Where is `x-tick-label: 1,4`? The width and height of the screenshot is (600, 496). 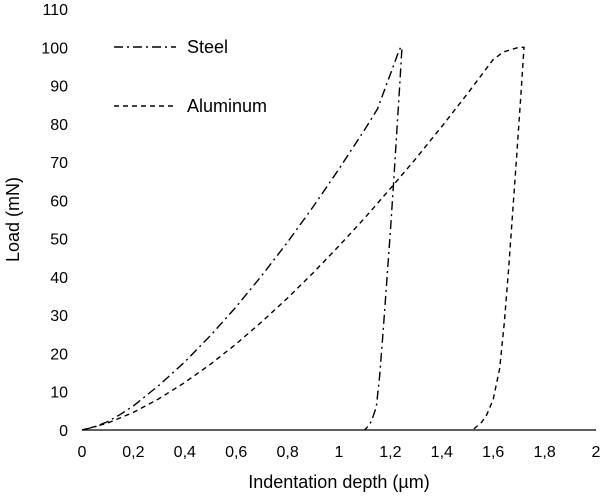
x-tick-label: 1,4 is located at coordinates (442, 452).